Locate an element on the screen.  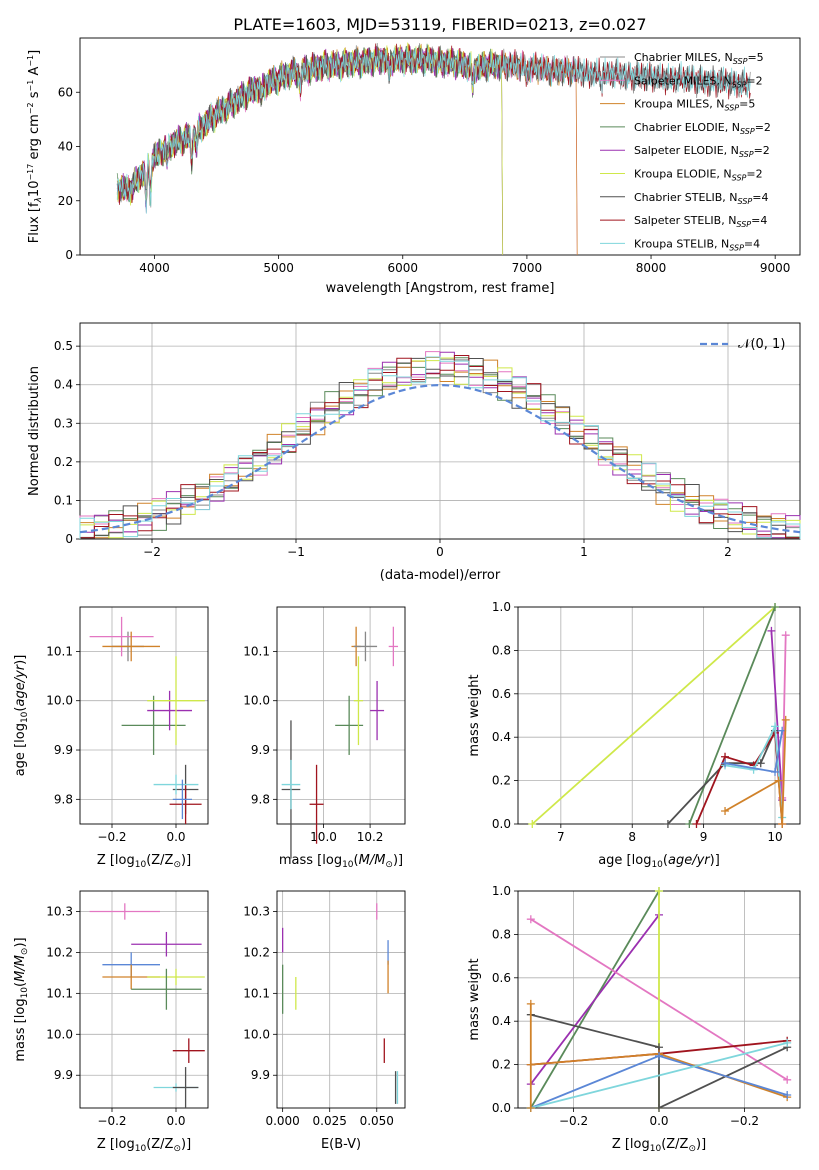
legend-entry: Chabrier STELIB, NSSP=4 is located at coordinates (701, 198).